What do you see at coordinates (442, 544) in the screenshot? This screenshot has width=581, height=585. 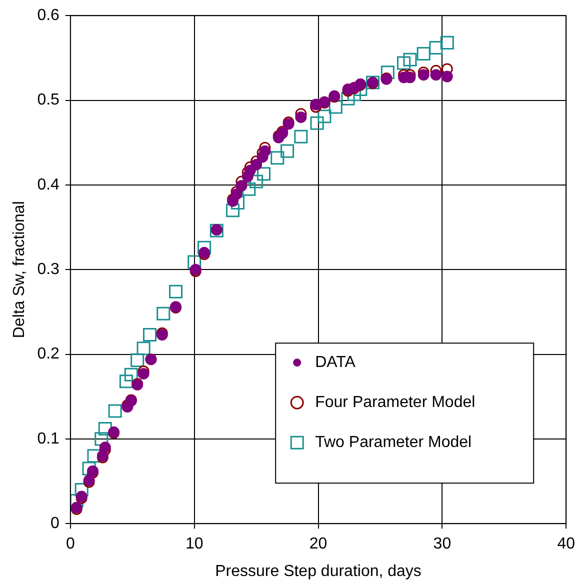 I see `x-tick-label: 30` at bounding box center [442, 544].